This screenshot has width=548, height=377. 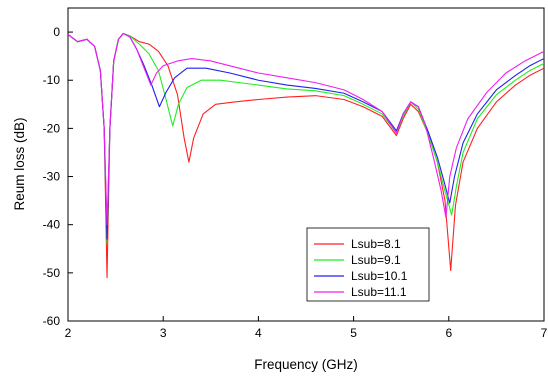 What do you see at coordinates (52, 128) in the screenshot?
I see `y-tick-label-2: -20` at bounding box center [52, 128].